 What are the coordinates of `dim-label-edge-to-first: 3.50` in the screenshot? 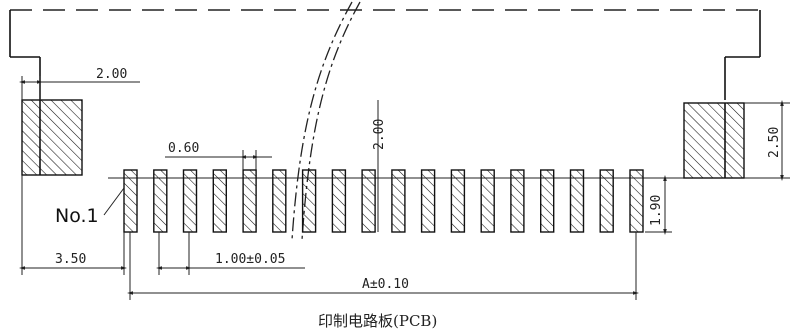 It's located at (70, 259).